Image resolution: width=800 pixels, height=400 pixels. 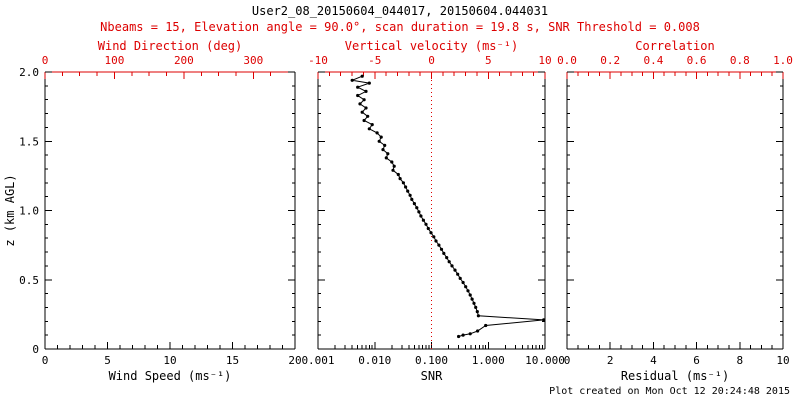 I want to click on top-tick-label: -5, so click(x=374, y=60).